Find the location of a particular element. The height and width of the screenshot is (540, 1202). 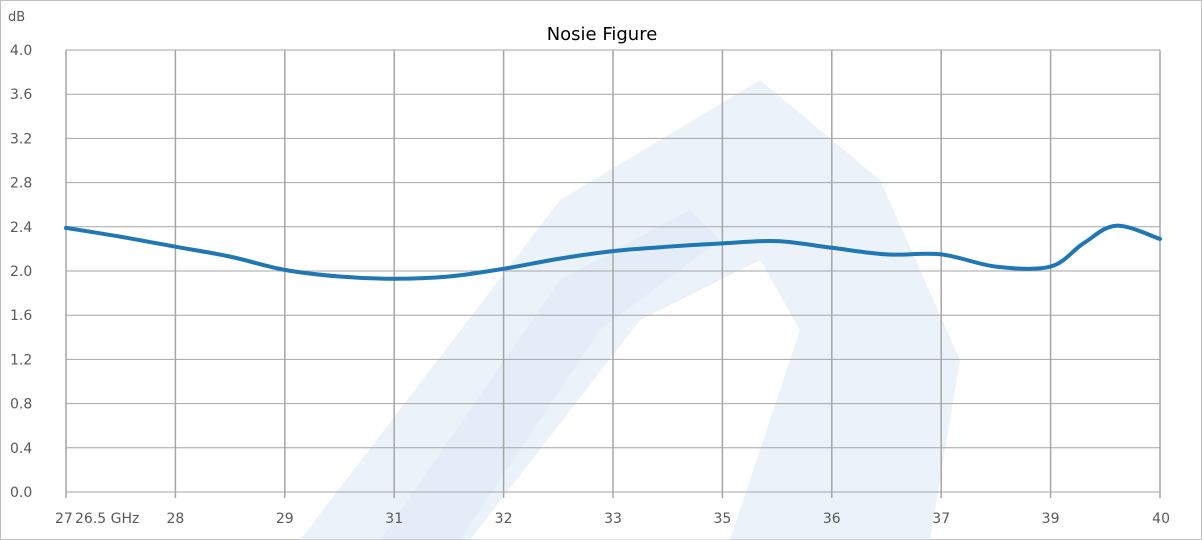

frequency-start-annotation: 26.5 GHz is located at coordinates (107, 519).